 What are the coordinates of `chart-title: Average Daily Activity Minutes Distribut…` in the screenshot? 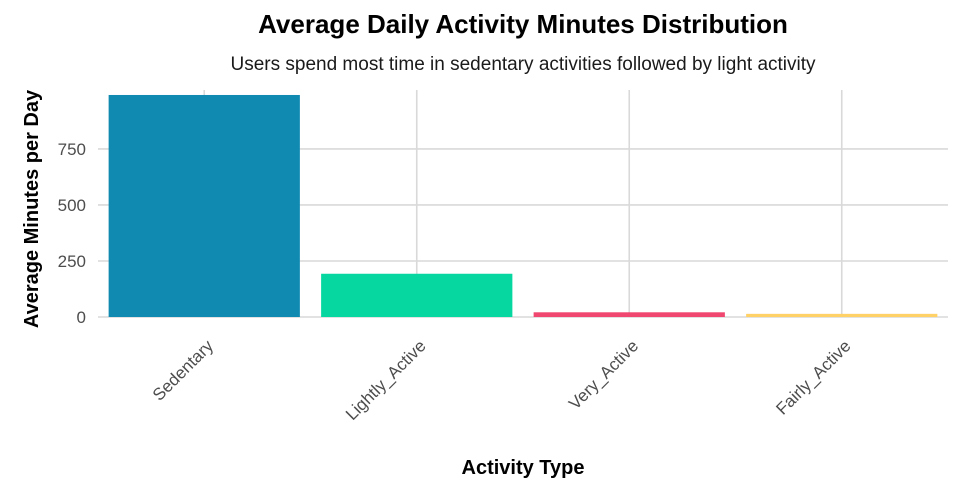 It's located at (523, 24).